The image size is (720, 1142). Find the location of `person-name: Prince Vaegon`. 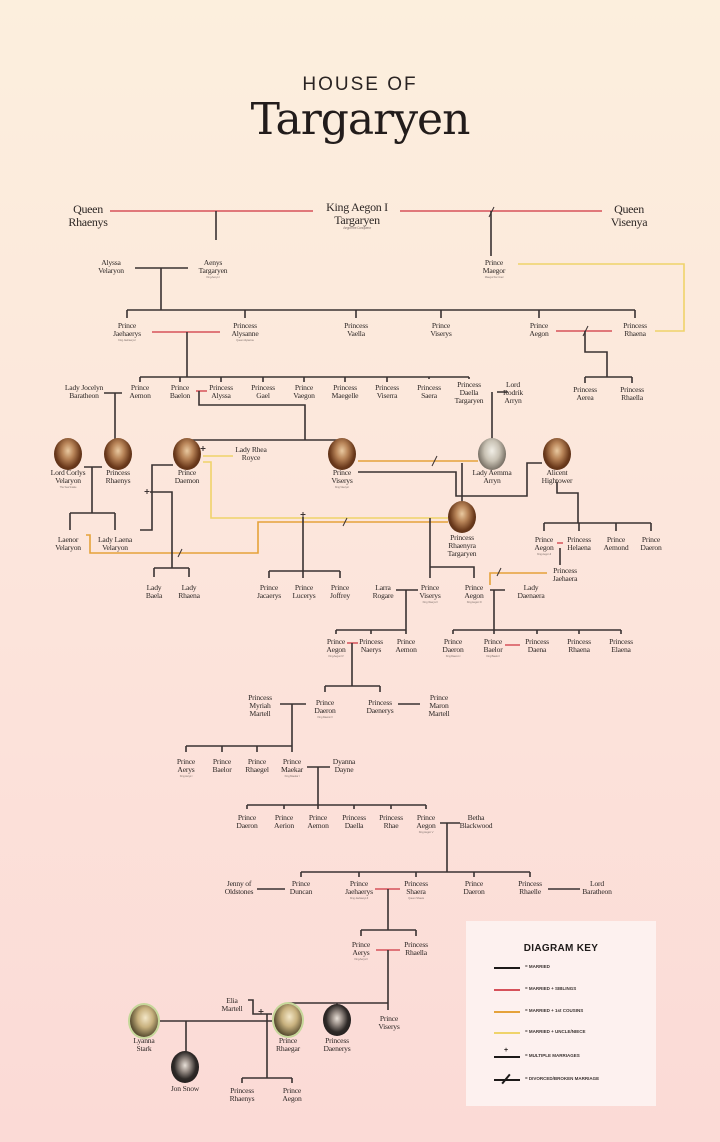

person-name: Prince Vaegon is located at coordinates (304, 391).